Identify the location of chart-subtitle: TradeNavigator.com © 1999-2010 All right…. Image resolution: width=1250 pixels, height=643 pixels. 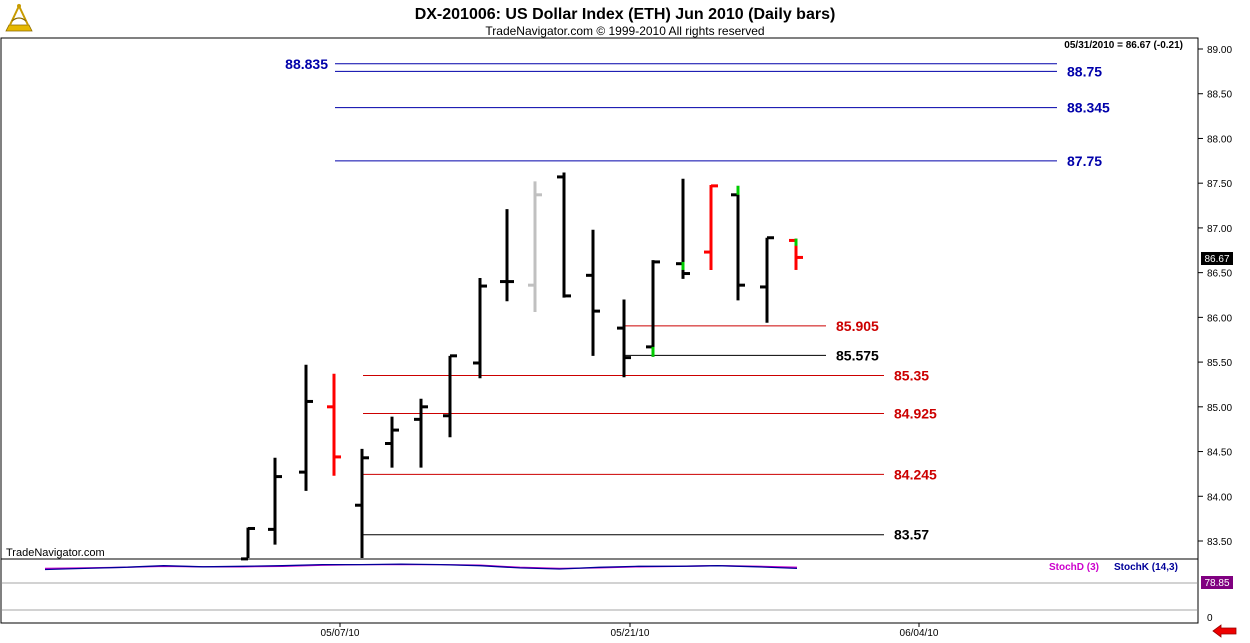
(624, 31).